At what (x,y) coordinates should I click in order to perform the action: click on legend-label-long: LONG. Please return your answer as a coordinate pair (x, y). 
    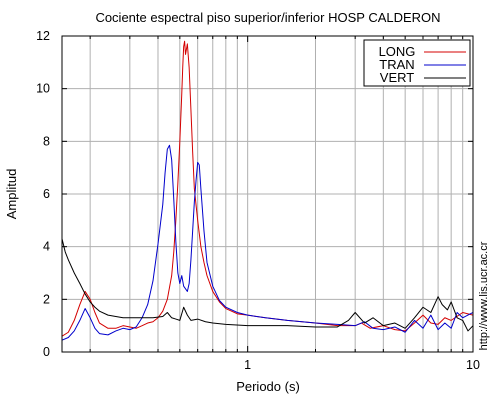
    Looking at the image, I should click on (397, 51).